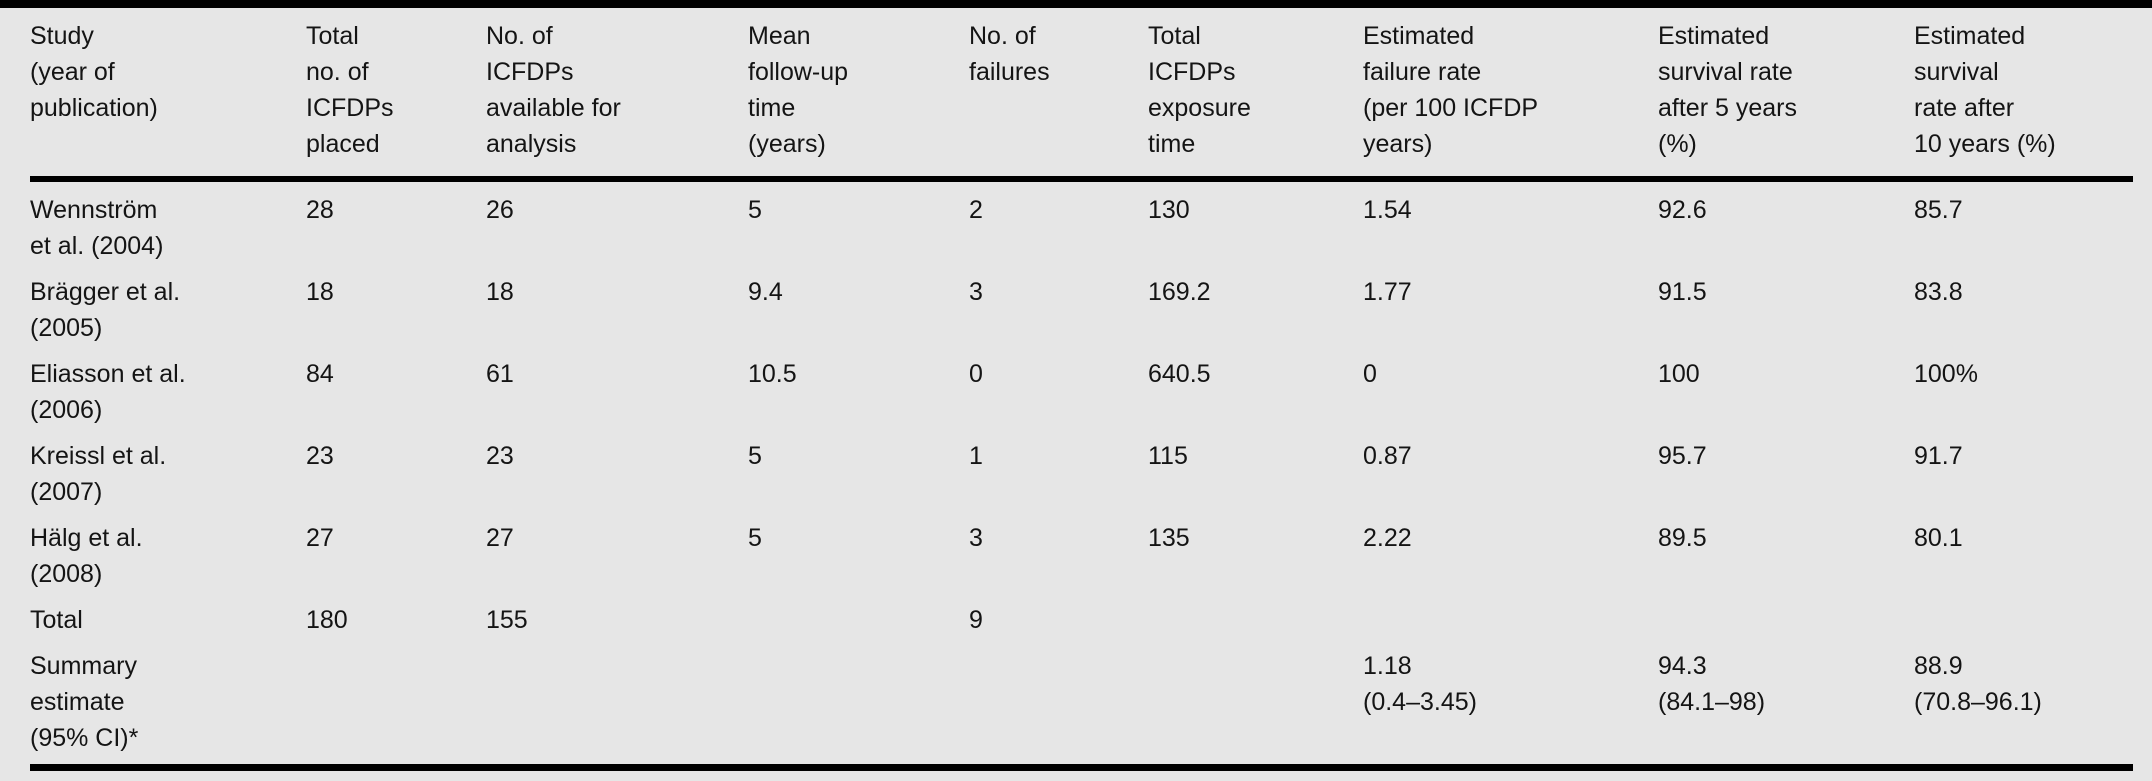  Describe the element at coordinates (108, 392) in the screenshot. I see `table-cell: Eliasson et al. (2006)` at that location.